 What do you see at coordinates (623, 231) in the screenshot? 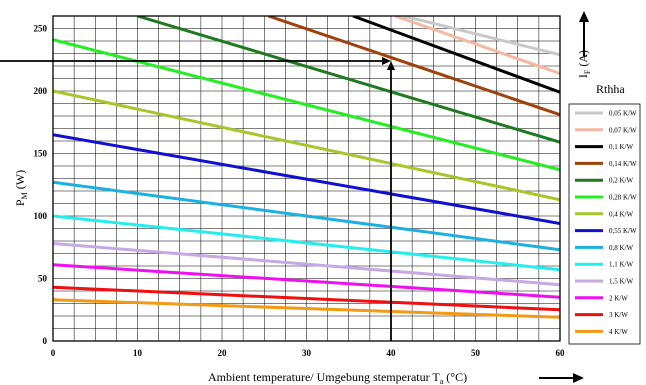
I see `legend-label: 0,55 K/W` at bounding box center [623, 231].